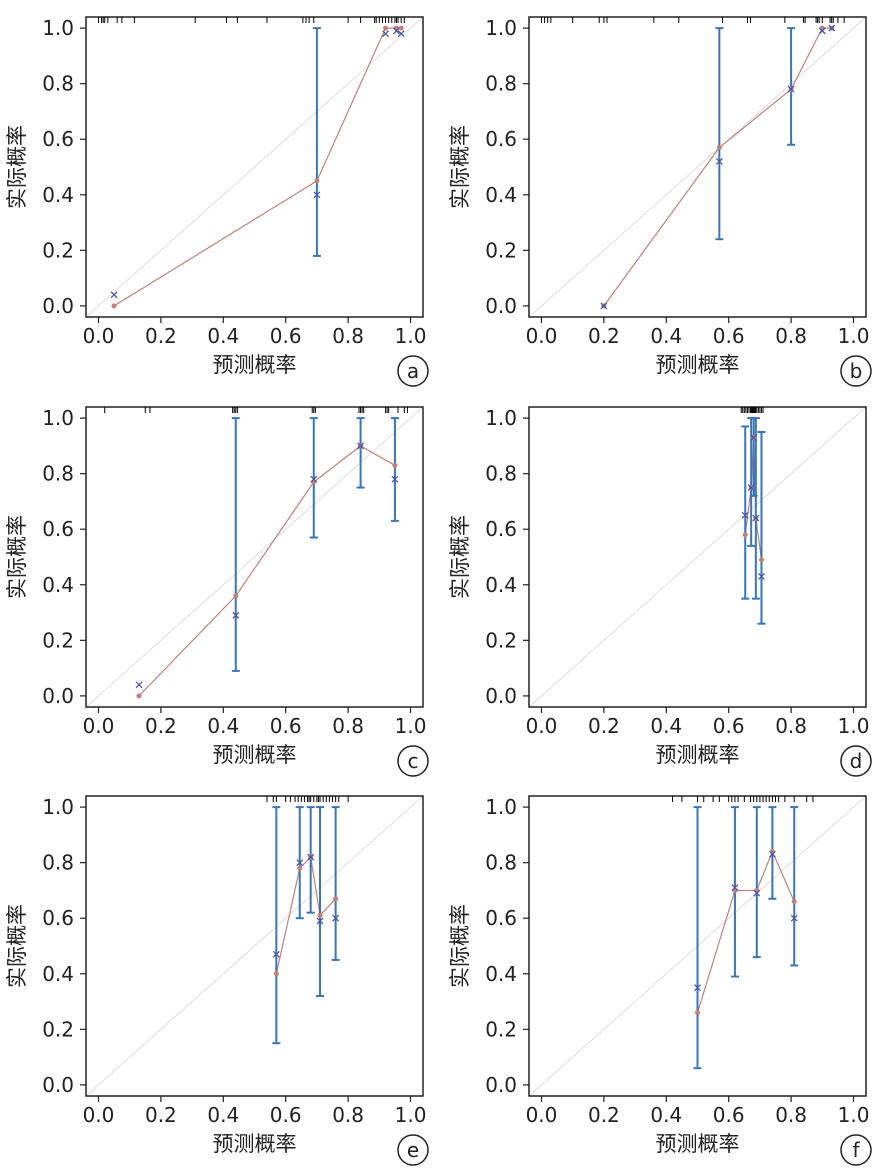 This screenshot has width=886, height=1171. I want to click on panel-label: d, so click(856, 761).